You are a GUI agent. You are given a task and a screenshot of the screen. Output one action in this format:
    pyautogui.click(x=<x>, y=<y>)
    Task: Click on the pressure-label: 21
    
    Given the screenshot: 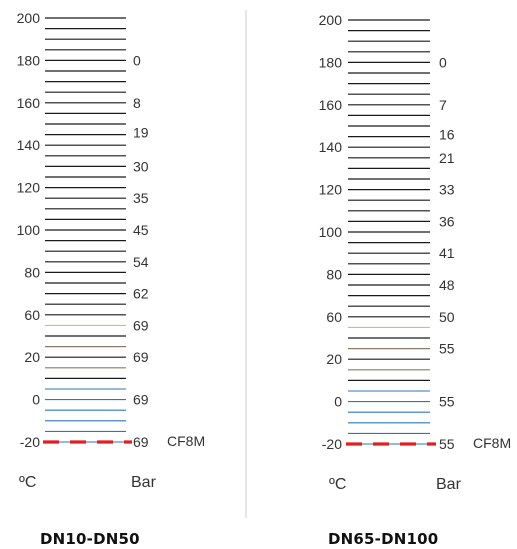 What is the action you would take?
    pyautogui.click(x=447, y=158)
    